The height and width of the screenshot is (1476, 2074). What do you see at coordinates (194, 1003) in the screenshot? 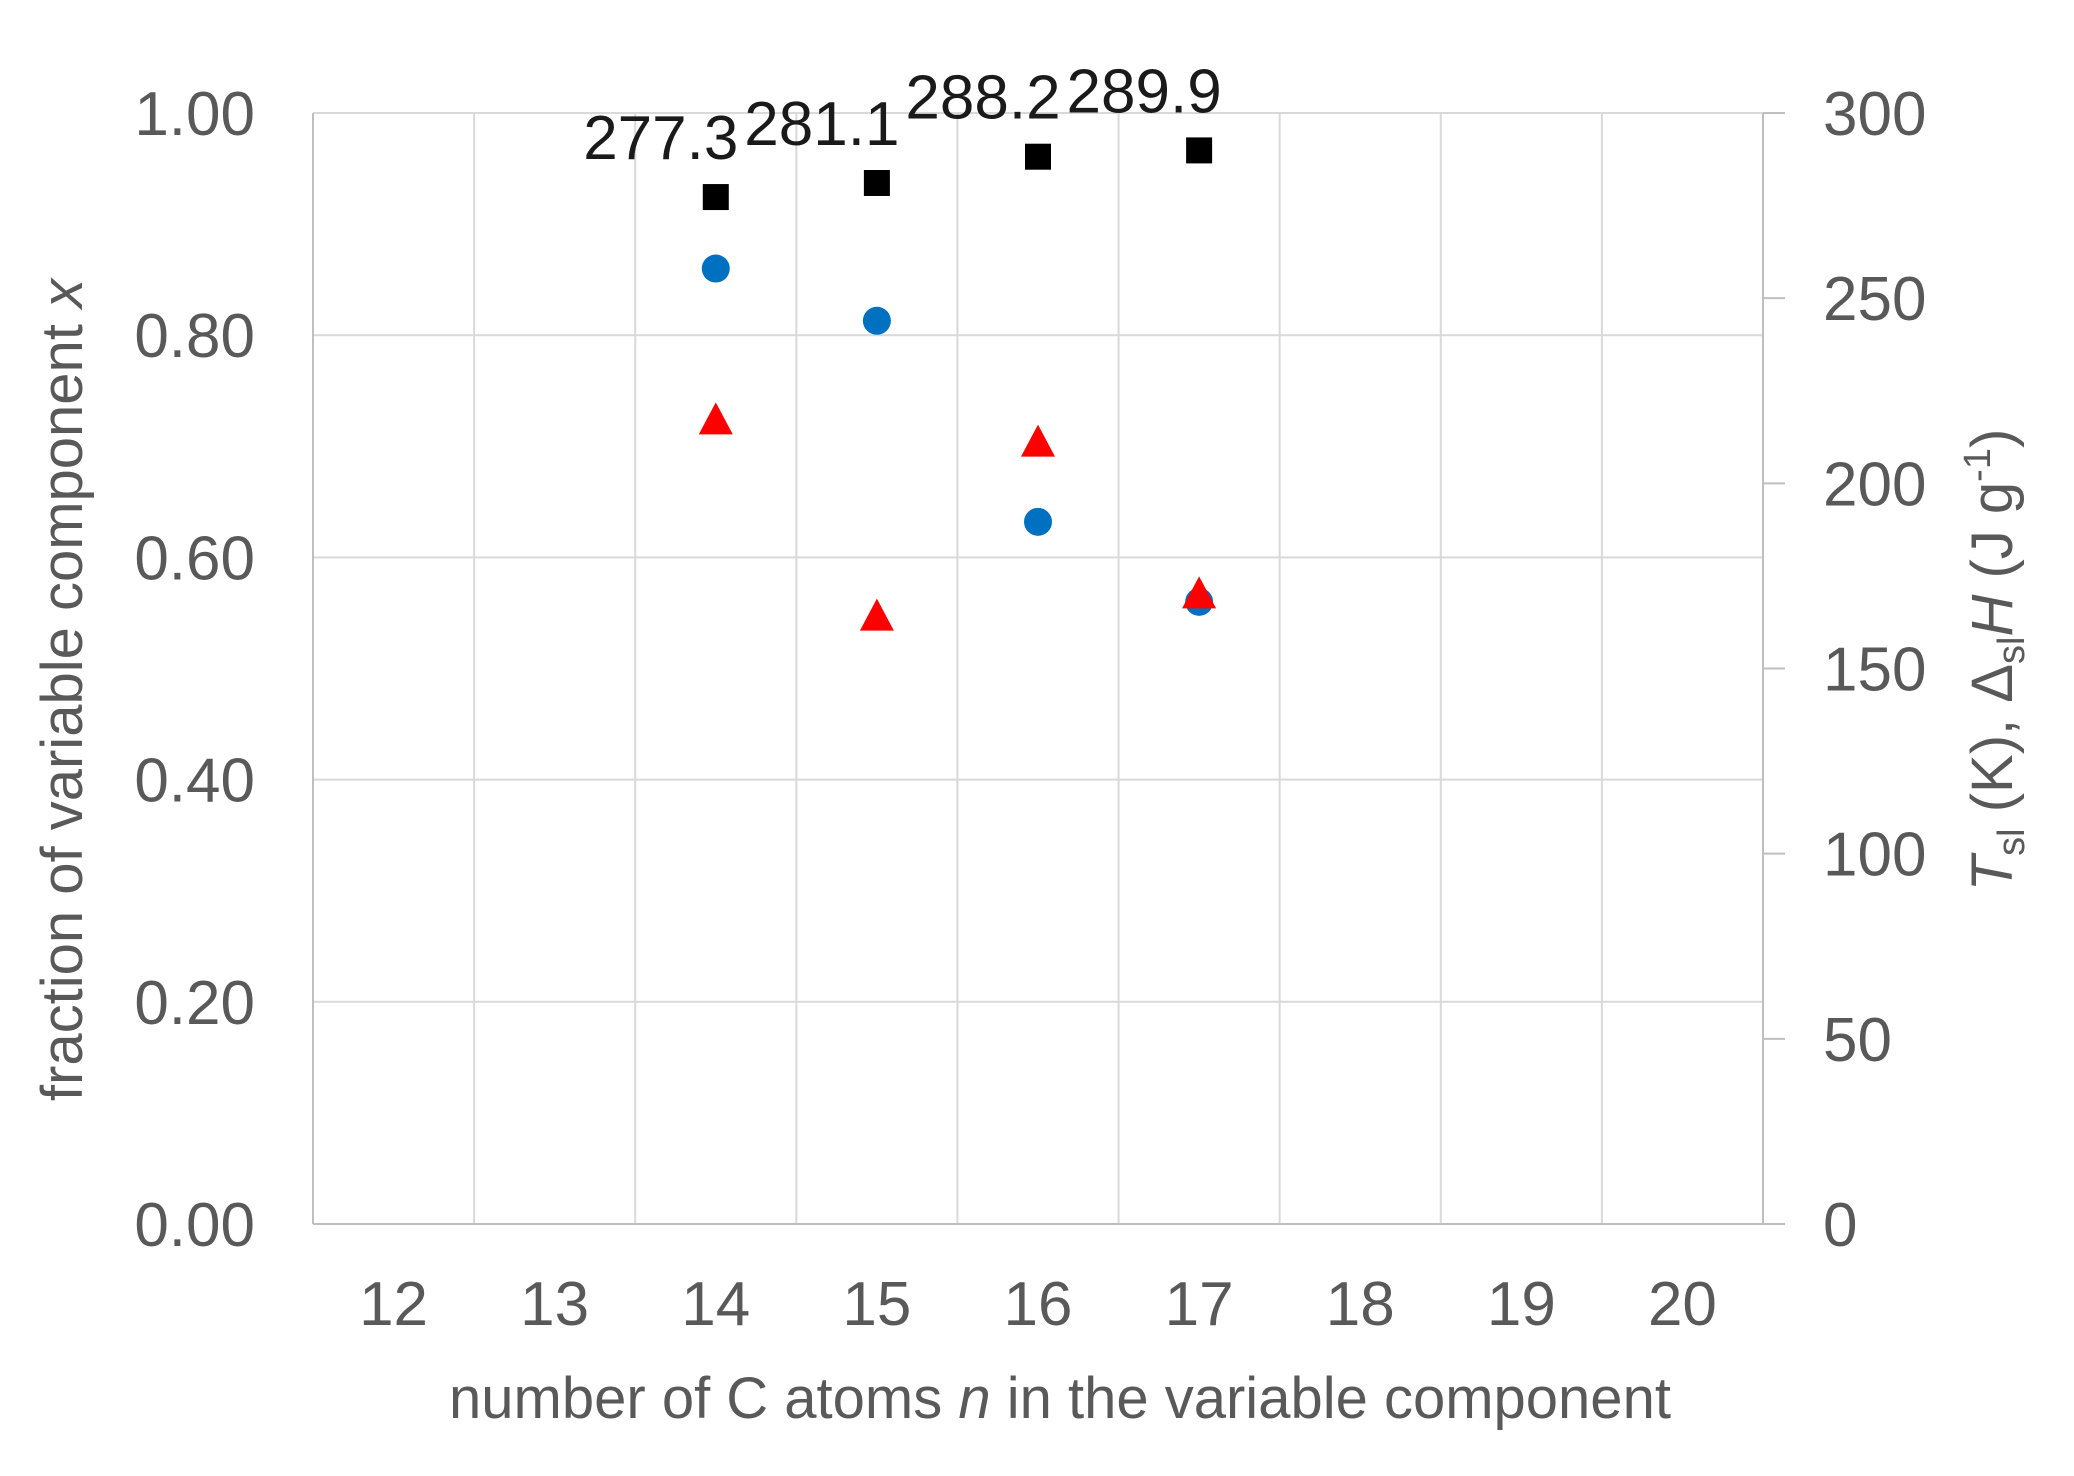
I see `left-y-tick-label: 0.20` at bounding box center [194, 1003].